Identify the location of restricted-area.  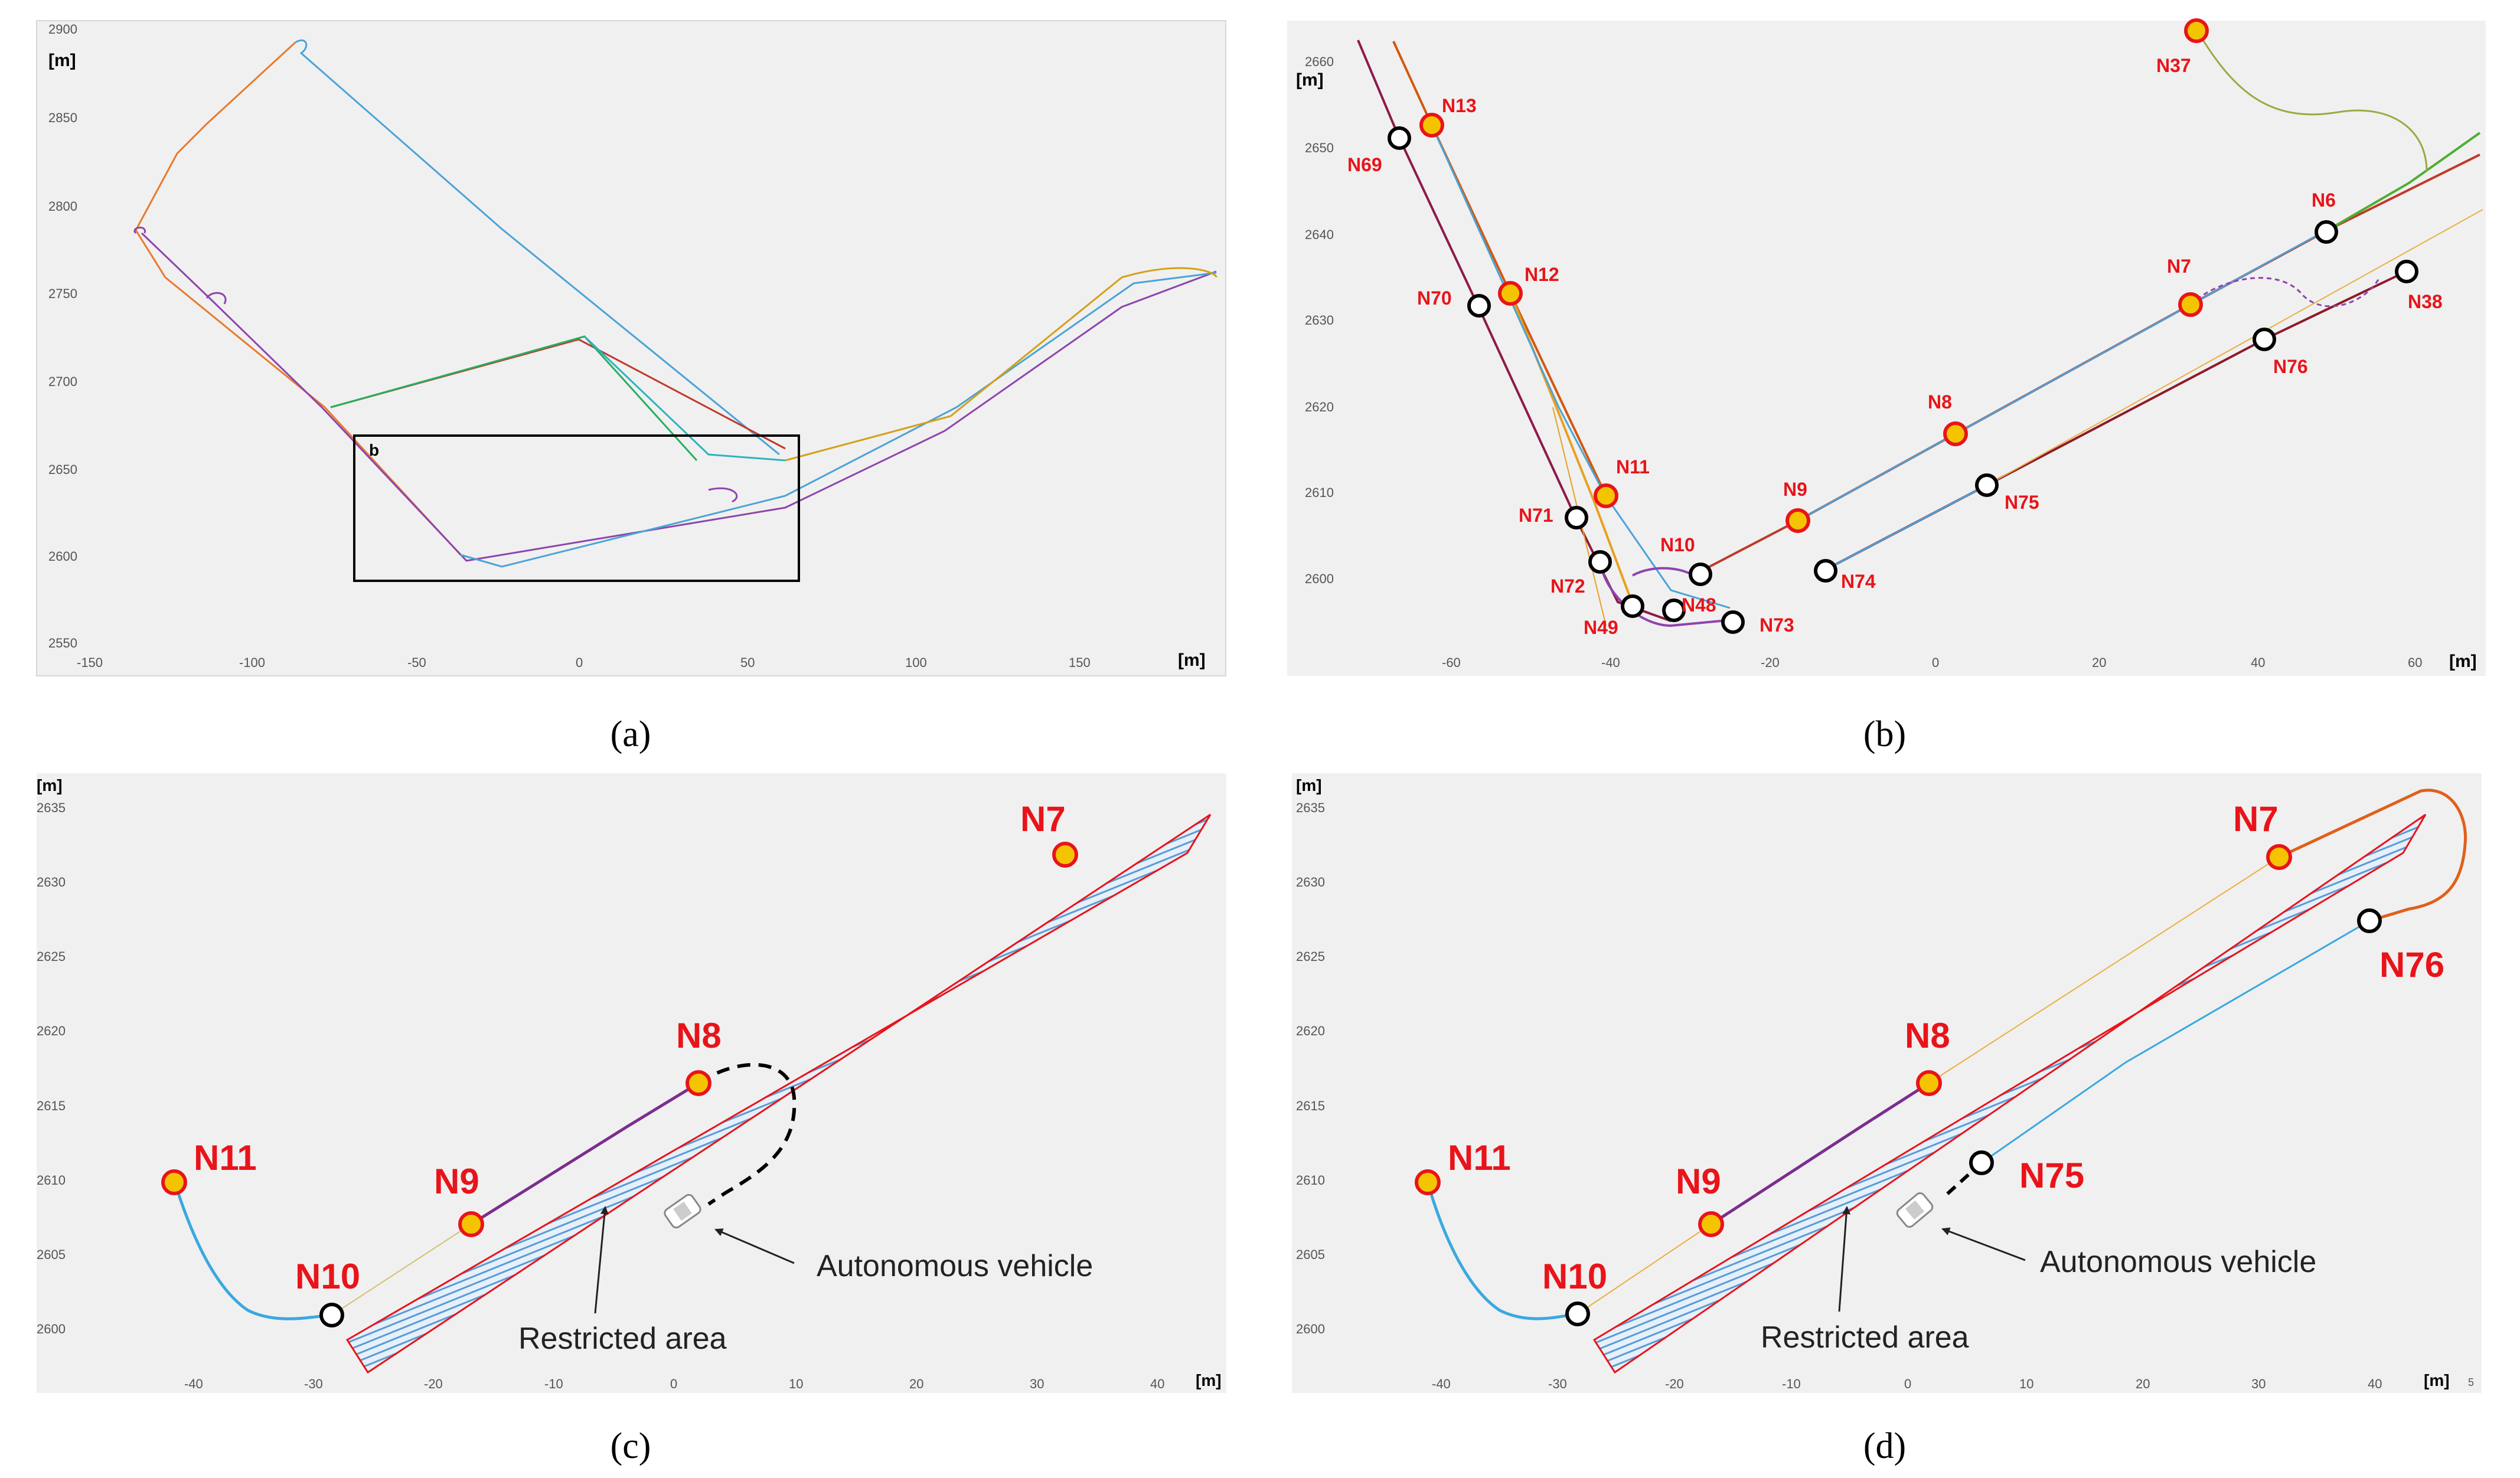
(2009, 1093).